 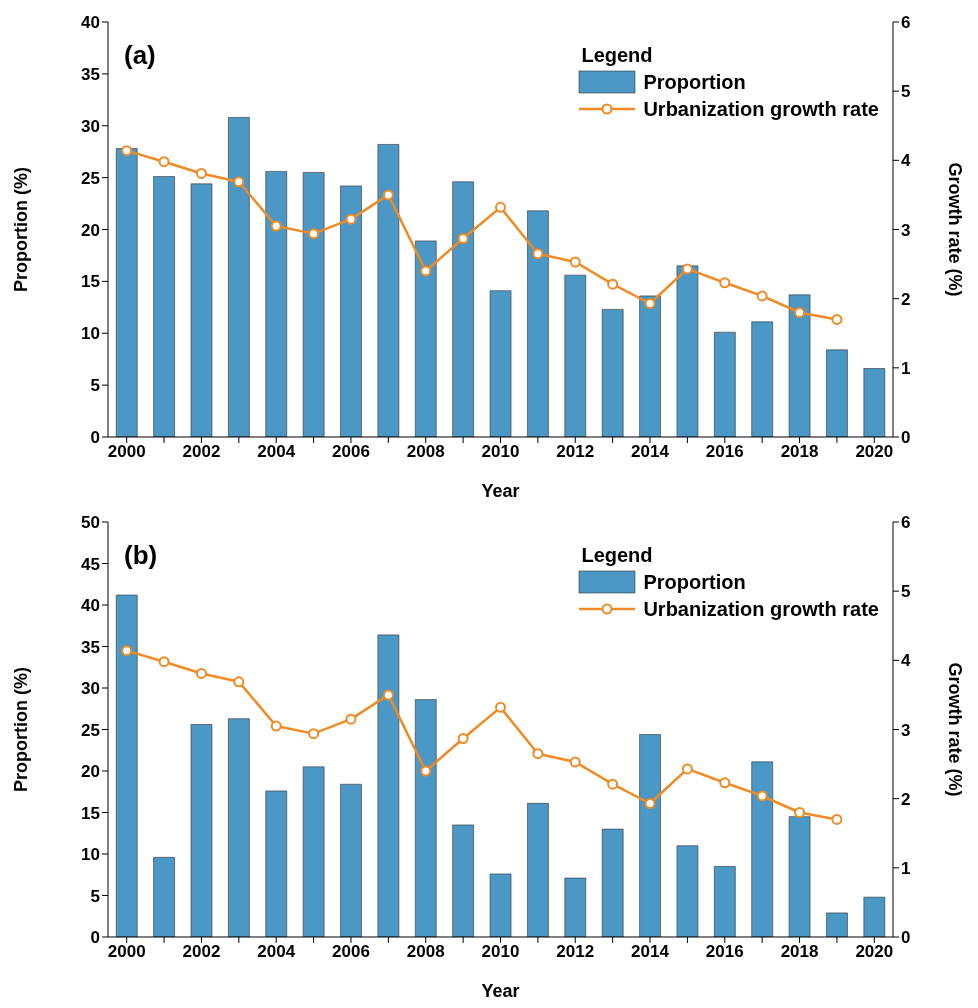 I want to click on x-tick-label: 2002, so click(x=201, y=952).